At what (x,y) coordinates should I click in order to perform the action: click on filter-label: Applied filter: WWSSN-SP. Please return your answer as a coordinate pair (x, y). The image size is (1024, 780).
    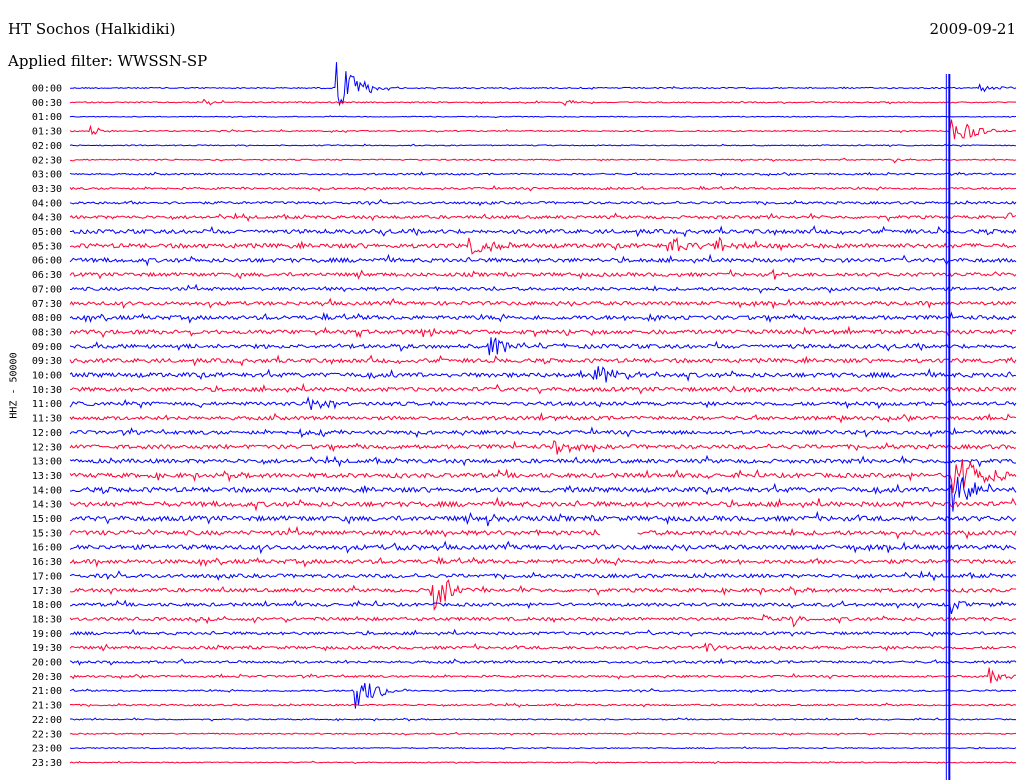
    Looking at the image, I should click on (108, 61).